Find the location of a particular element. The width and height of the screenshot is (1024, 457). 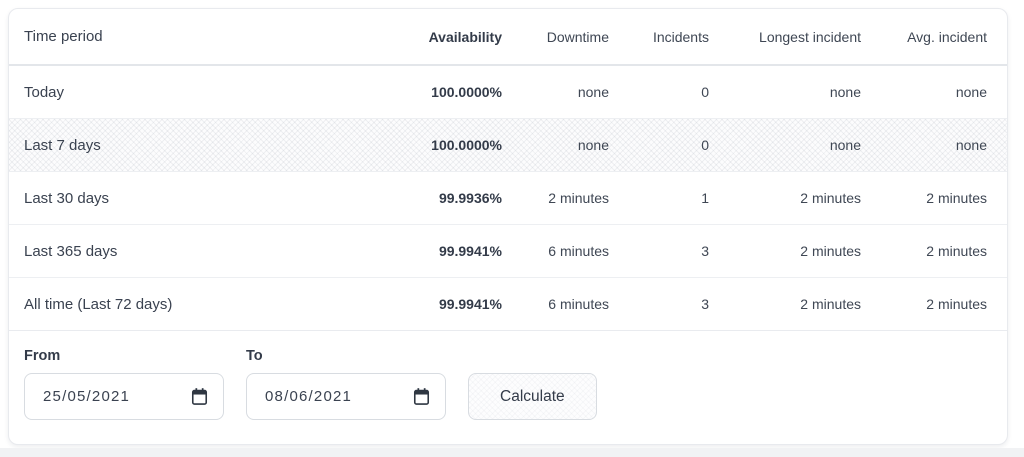

to-date-field is located at coordinates (346, 396).